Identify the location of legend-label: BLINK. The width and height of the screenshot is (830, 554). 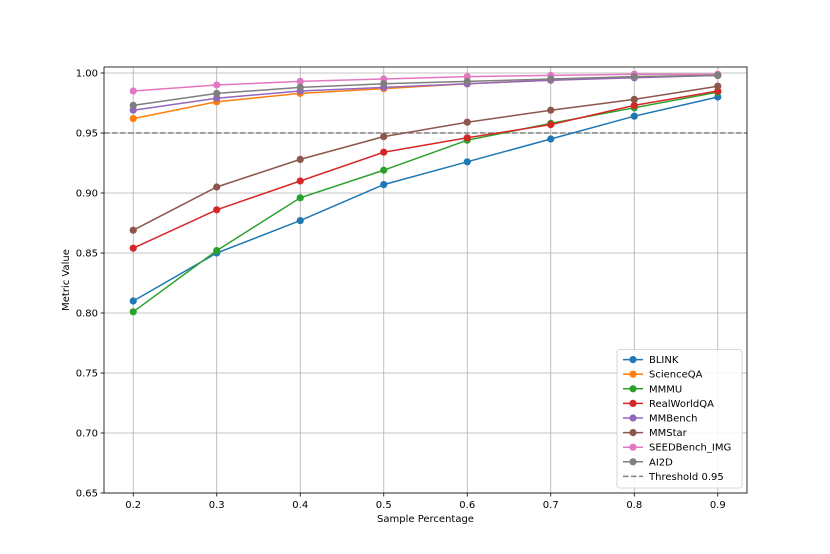
(664, 360).